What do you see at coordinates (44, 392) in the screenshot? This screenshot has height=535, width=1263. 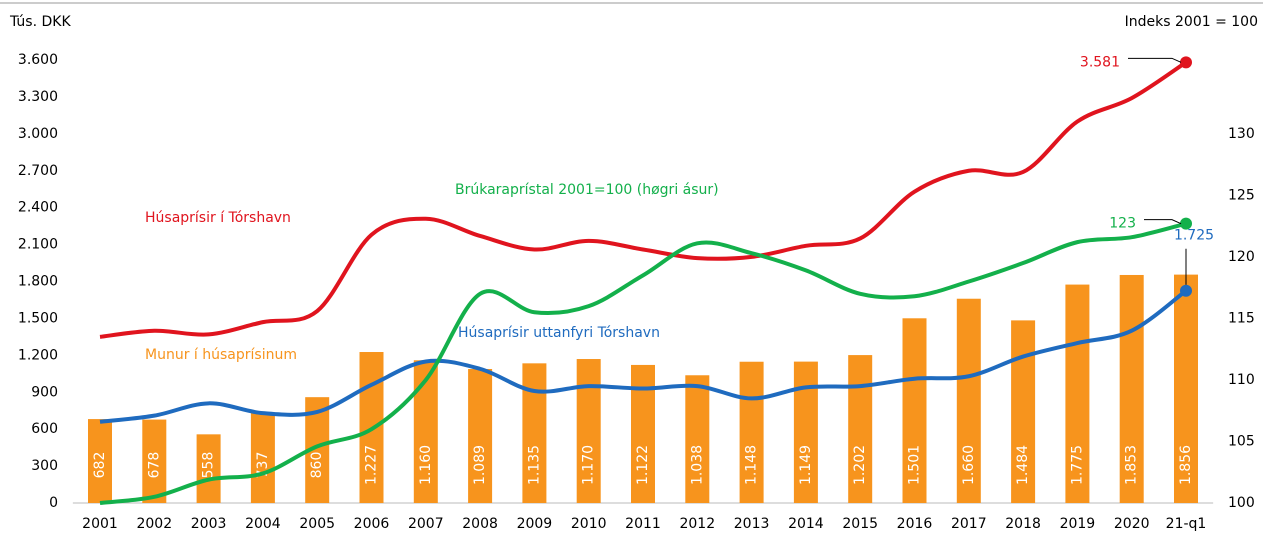 I see `y-tick-label: 900` at bounding box center [44, 392].